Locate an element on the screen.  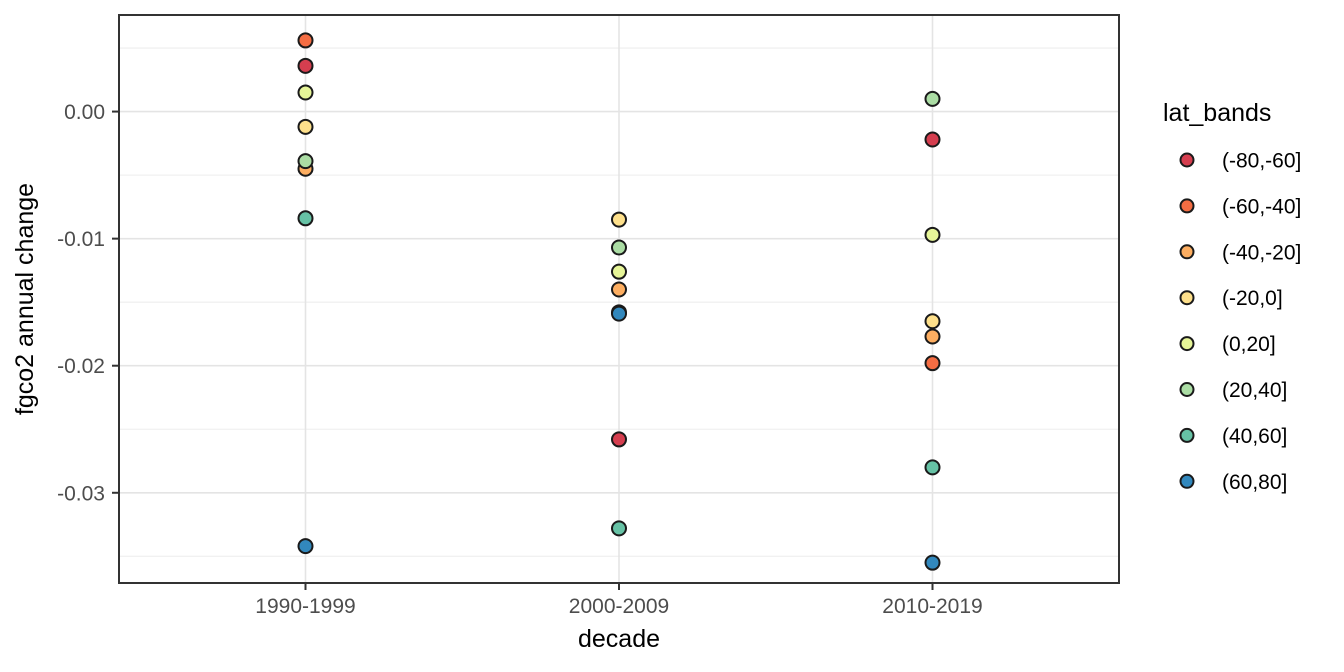
legend-item: (0,20] is located at coordinates (1227, 344).